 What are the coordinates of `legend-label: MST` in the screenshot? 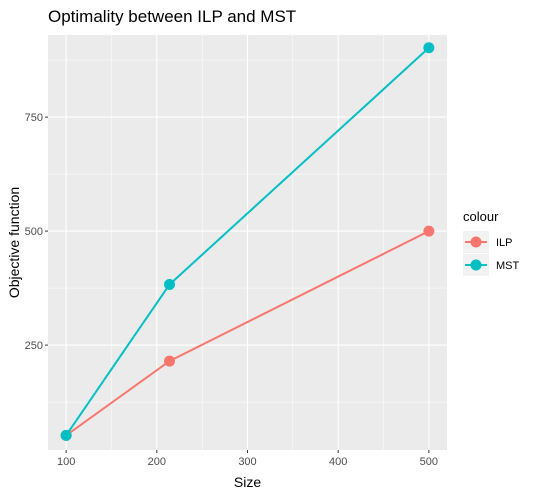 It's located at (508, 266).